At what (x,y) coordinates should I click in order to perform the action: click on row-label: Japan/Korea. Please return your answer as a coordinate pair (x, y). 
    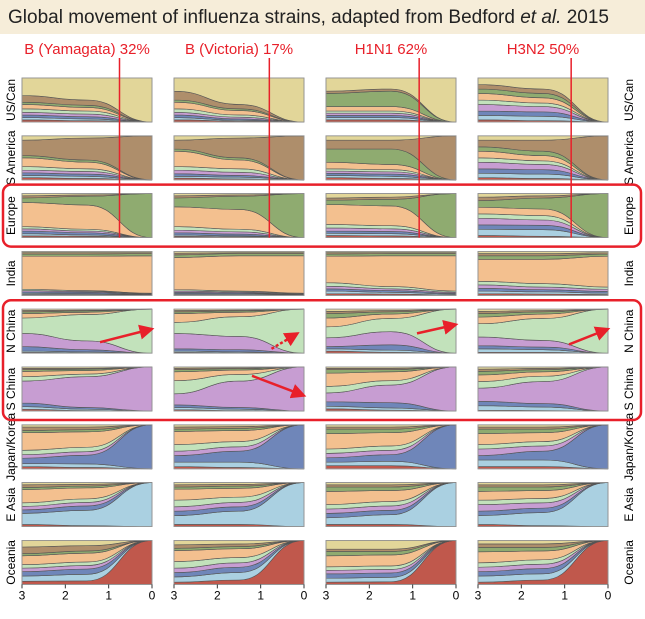
    Looking at the image, I should click on (629, 446).